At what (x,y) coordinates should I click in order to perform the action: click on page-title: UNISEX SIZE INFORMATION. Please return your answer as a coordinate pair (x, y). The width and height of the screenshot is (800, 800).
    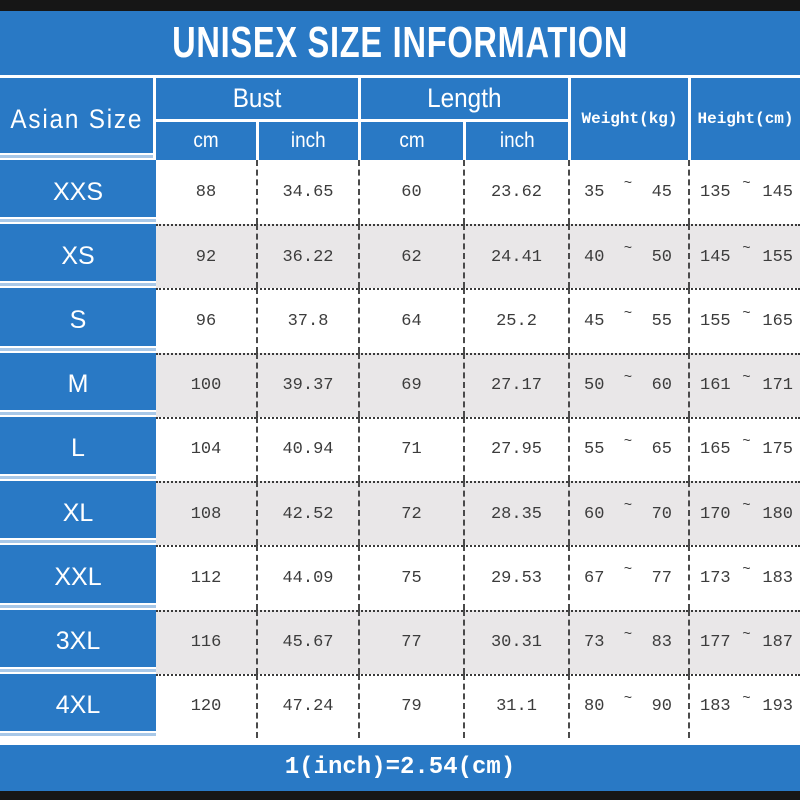
    Looking at the image, I should click on (400, 42).